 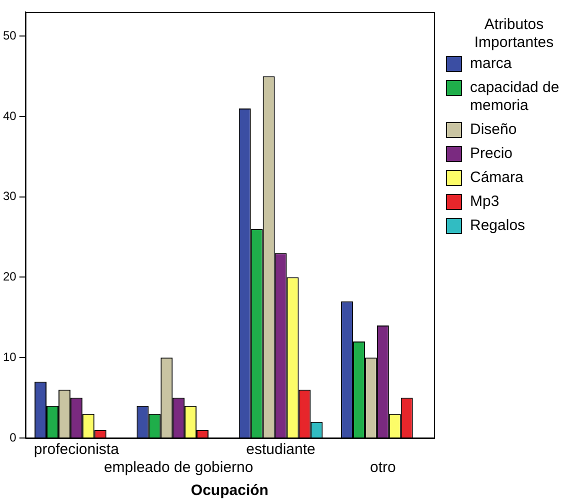 What do you see at coordinates (9, 277) in the screenshot?
I see `y-tick-label: 20` at bounding box center [9, 277].